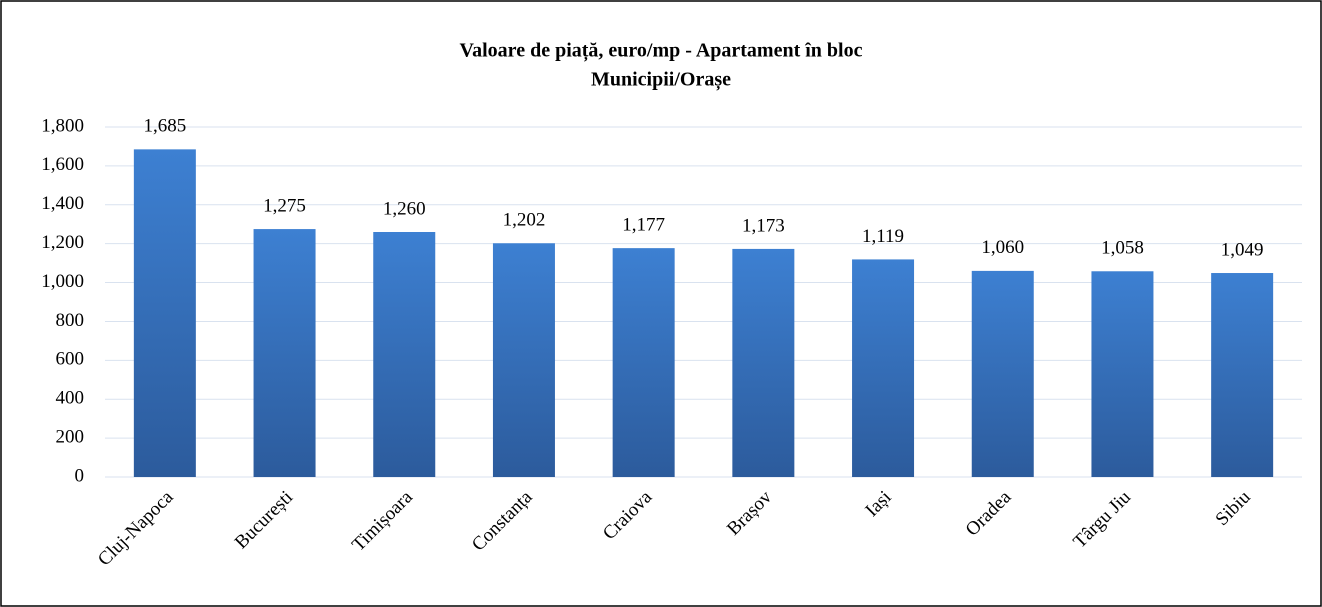 This screenshot has height=607, width=1322. Describe the element at coordinates (70, 436) in the screenshot. I see `y-tick-label: 200` at that location.